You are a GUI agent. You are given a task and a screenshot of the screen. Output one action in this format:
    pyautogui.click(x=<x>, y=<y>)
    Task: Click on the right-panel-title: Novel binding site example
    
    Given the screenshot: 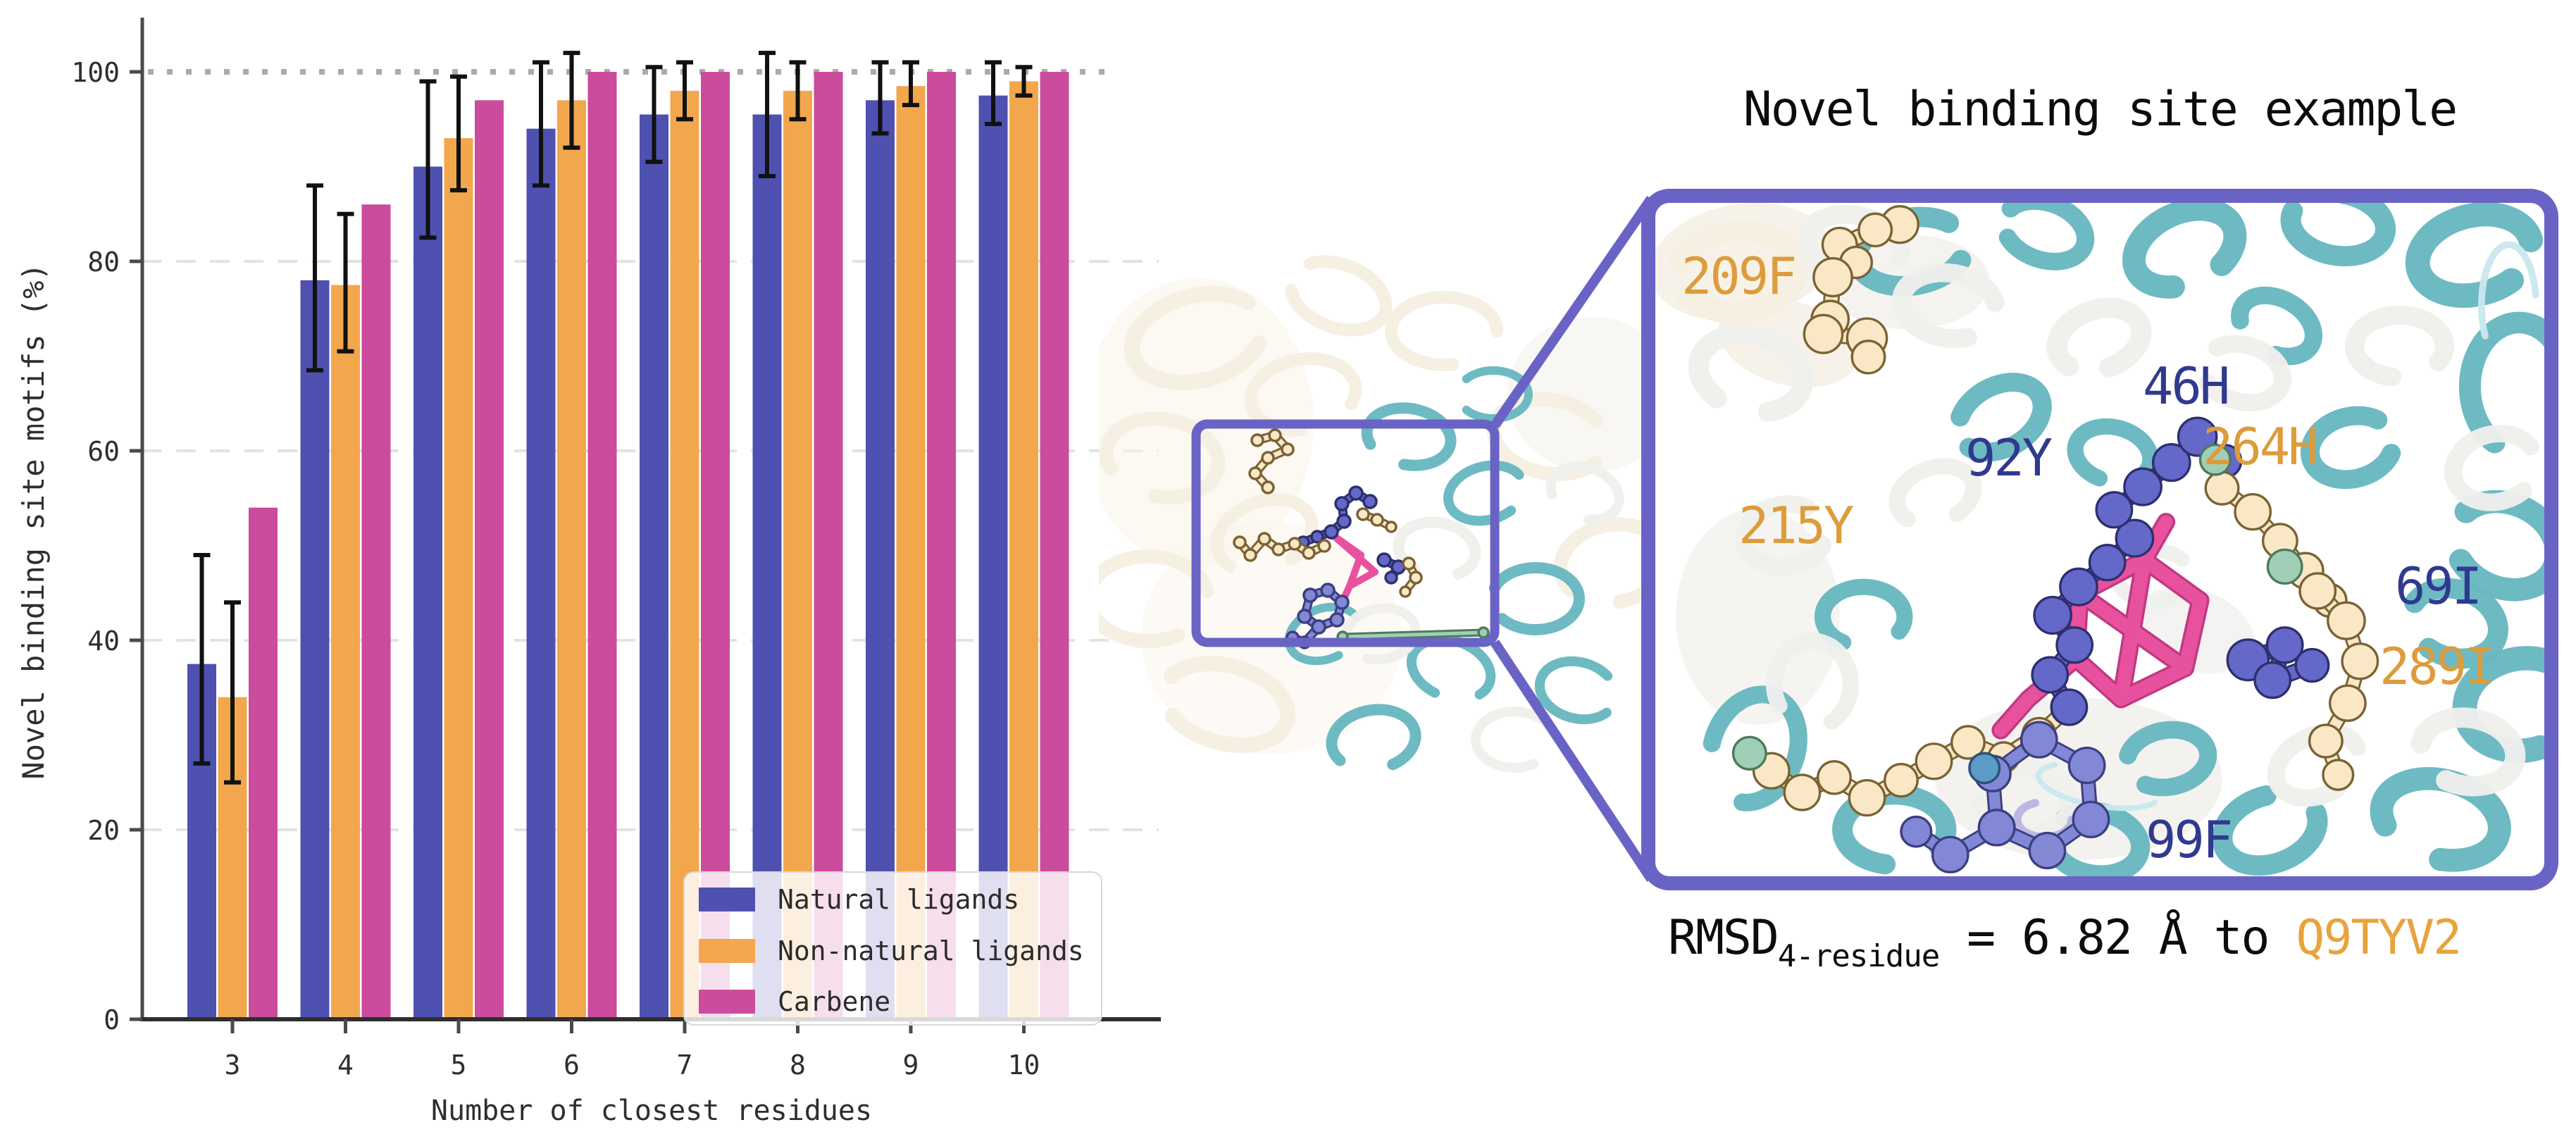 What is the action you would take?
    pyautogui.click(x=2100, y=109)
    